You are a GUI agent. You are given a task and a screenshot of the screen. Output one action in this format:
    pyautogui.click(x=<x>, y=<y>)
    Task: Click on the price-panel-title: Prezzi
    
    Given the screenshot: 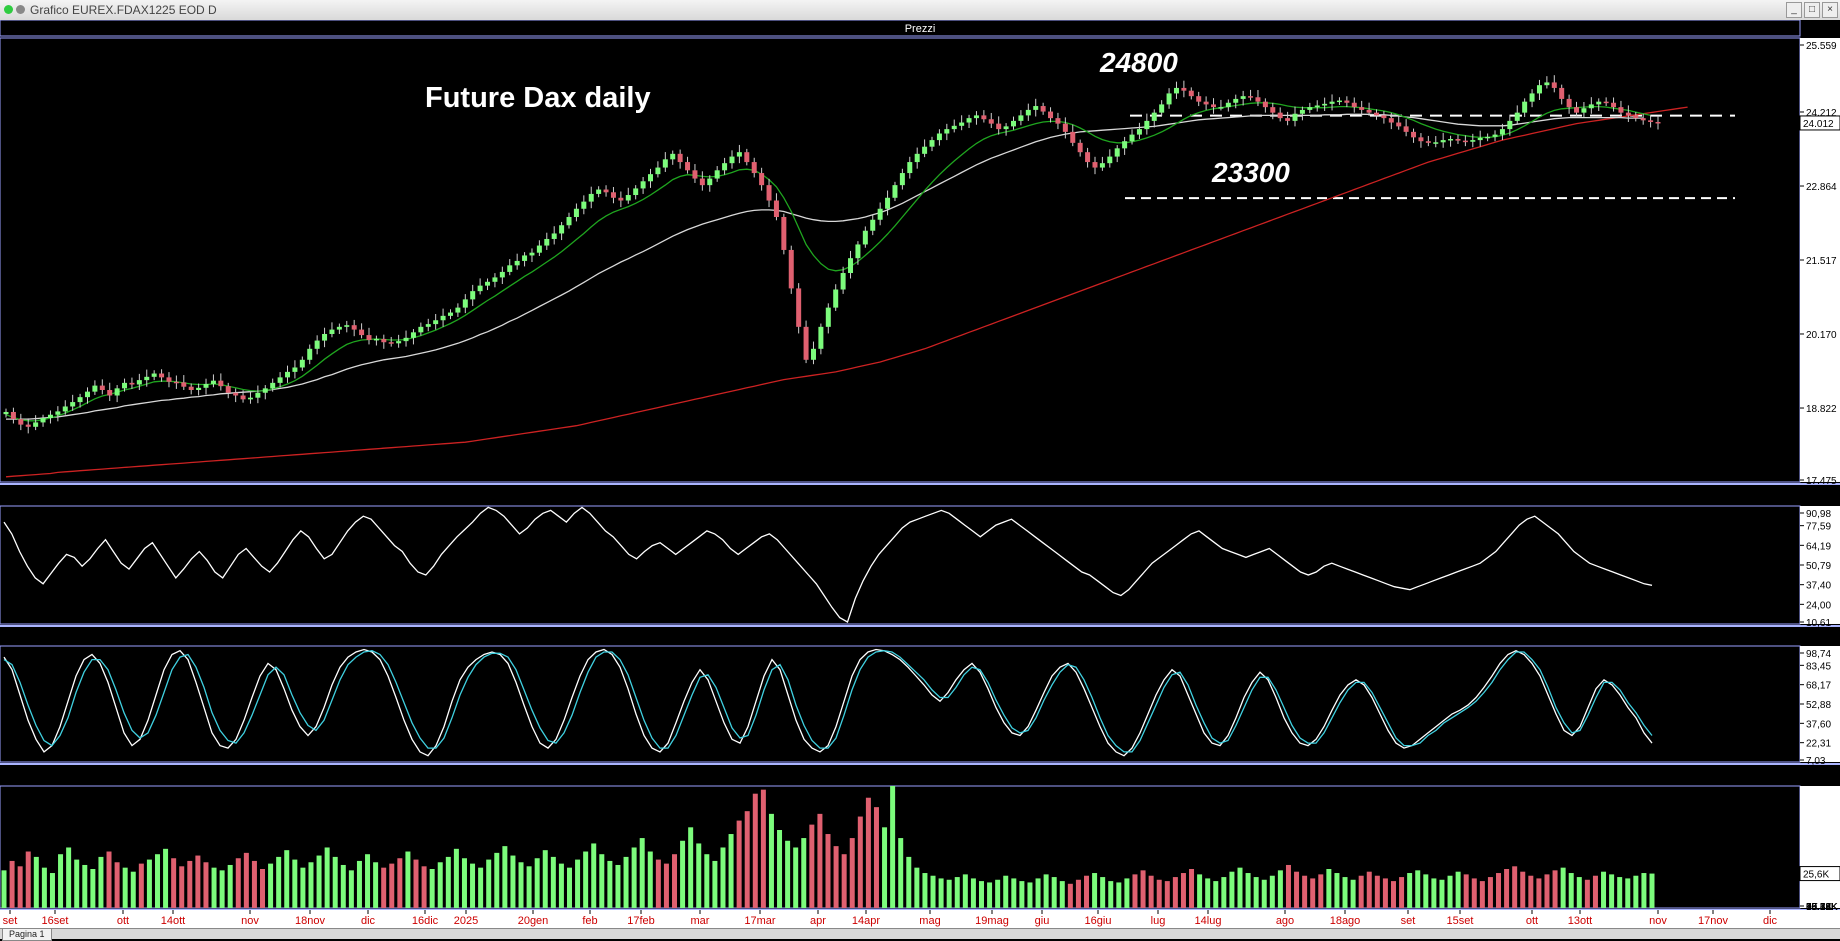 What is the action you would take?
    pyautogui.click(x=920, y=29)
    